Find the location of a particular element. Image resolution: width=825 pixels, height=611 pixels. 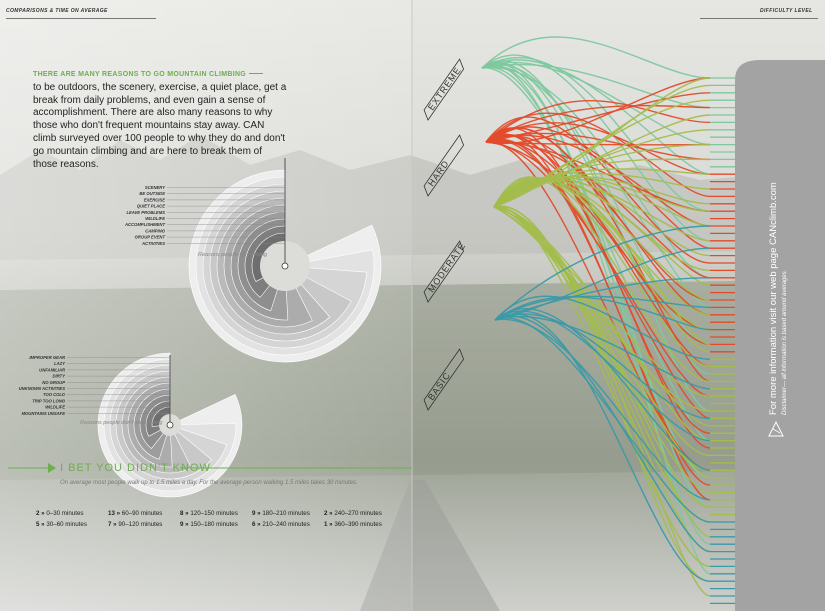

go-label: EXERCISE is located at coordinates (154, 199).